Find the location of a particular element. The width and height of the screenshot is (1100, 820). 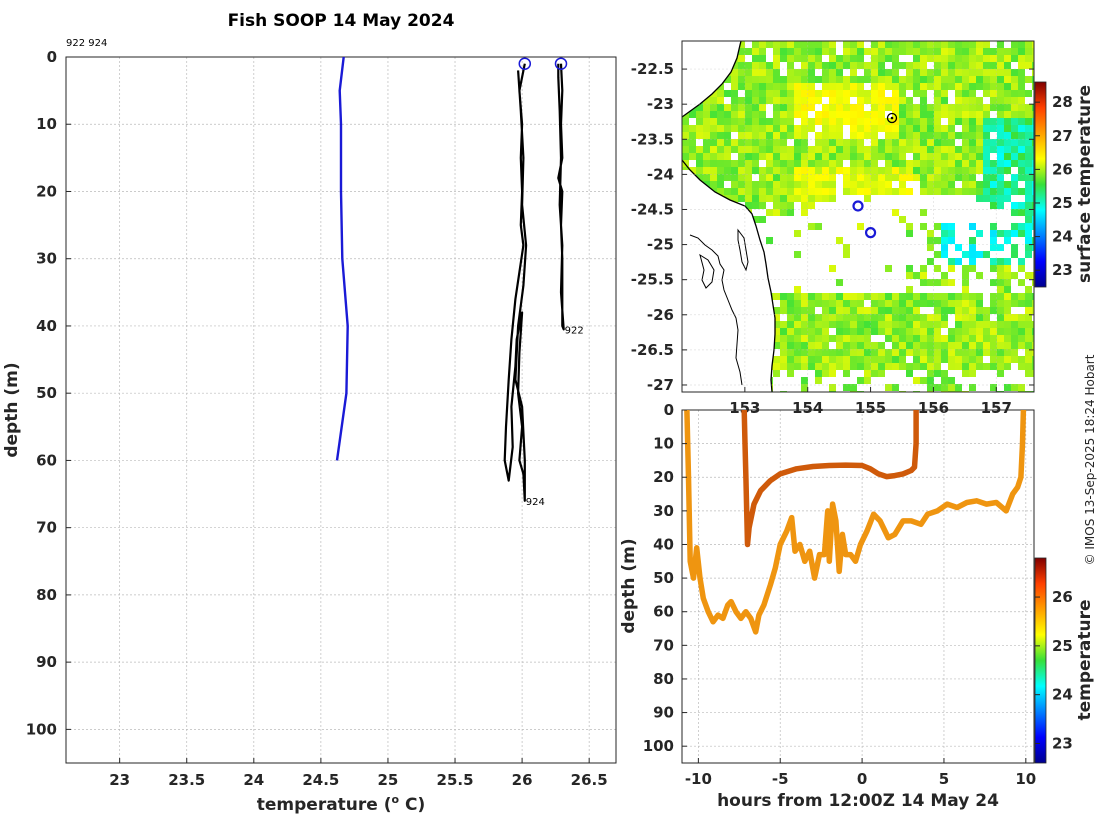

xlabel-text: temperature ( is located at coordinates (324, 805).